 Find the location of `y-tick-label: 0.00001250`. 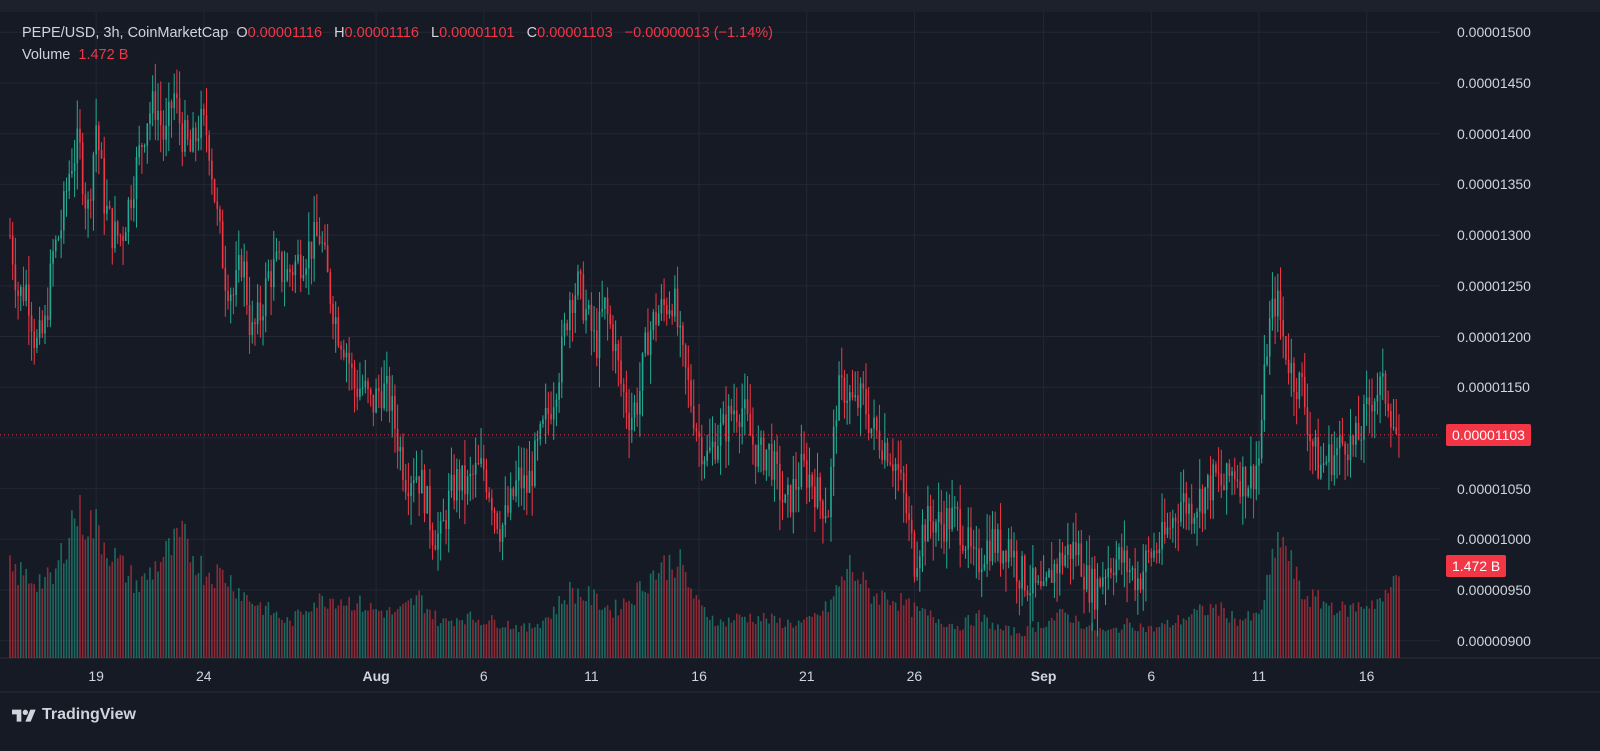

y-tick-label: 0.00001250 is located at coordinates (1494, 285).